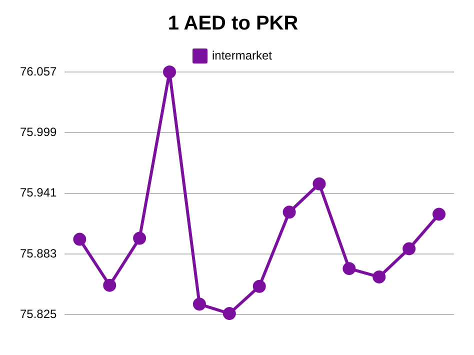 This screenshot has height=355, width=474. What do you see at coordinates (39, 131) in the screenshot?
I see `y-tick-label: 75.999` at bounding box center [39, 131].